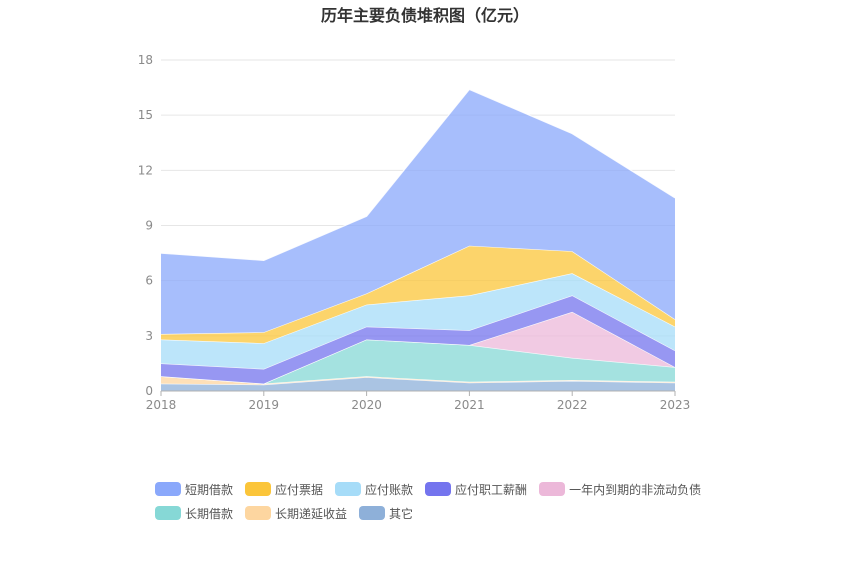 This screenshot has height=574, width=850. I want to click on x-tick-label: 2019, so click(264, 405).